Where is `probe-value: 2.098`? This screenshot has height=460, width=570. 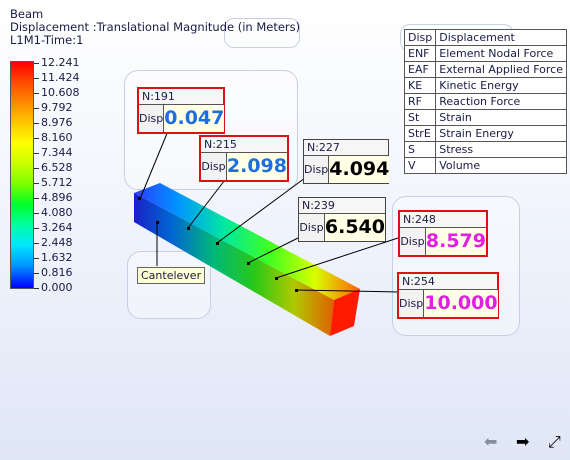 probe-value: 2.098 is located at coordinates (256, 166).